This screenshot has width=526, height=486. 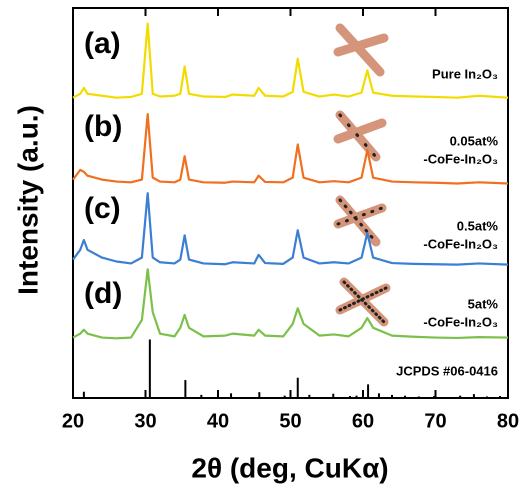 What do you see at coordinates (103, 293) in the screenshot?
I see `series-label: (d)` at bounding box center [103, 293].